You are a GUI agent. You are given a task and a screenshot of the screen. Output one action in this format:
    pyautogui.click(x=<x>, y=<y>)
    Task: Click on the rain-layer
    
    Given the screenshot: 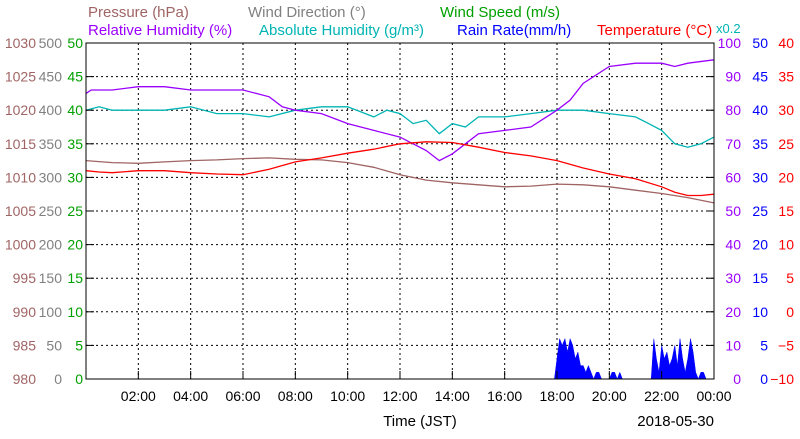 What is the action you would take?
    pyautogui.click(x=634, y=358)
    